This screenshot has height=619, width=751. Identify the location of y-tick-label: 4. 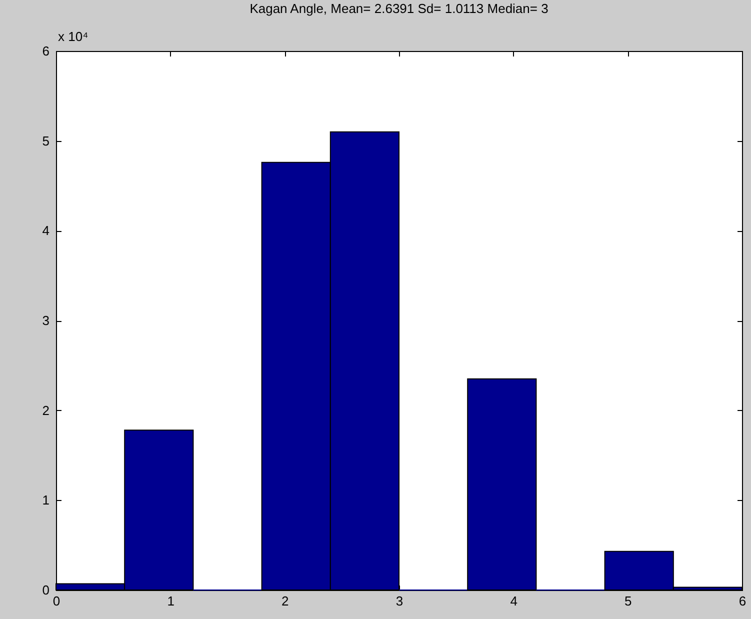
(46, 230).